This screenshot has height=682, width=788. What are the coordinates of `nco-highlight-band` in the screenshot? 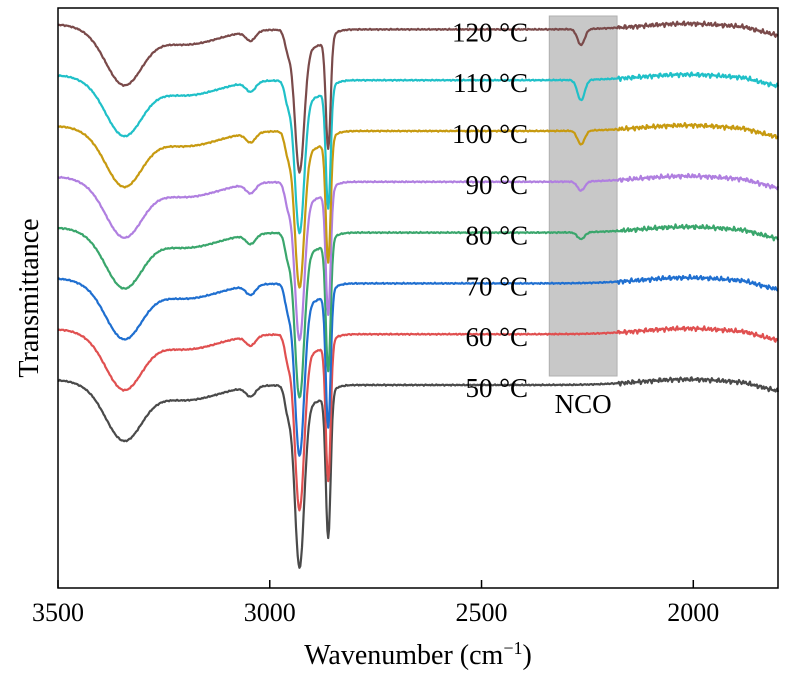 It's located at (583, 196).